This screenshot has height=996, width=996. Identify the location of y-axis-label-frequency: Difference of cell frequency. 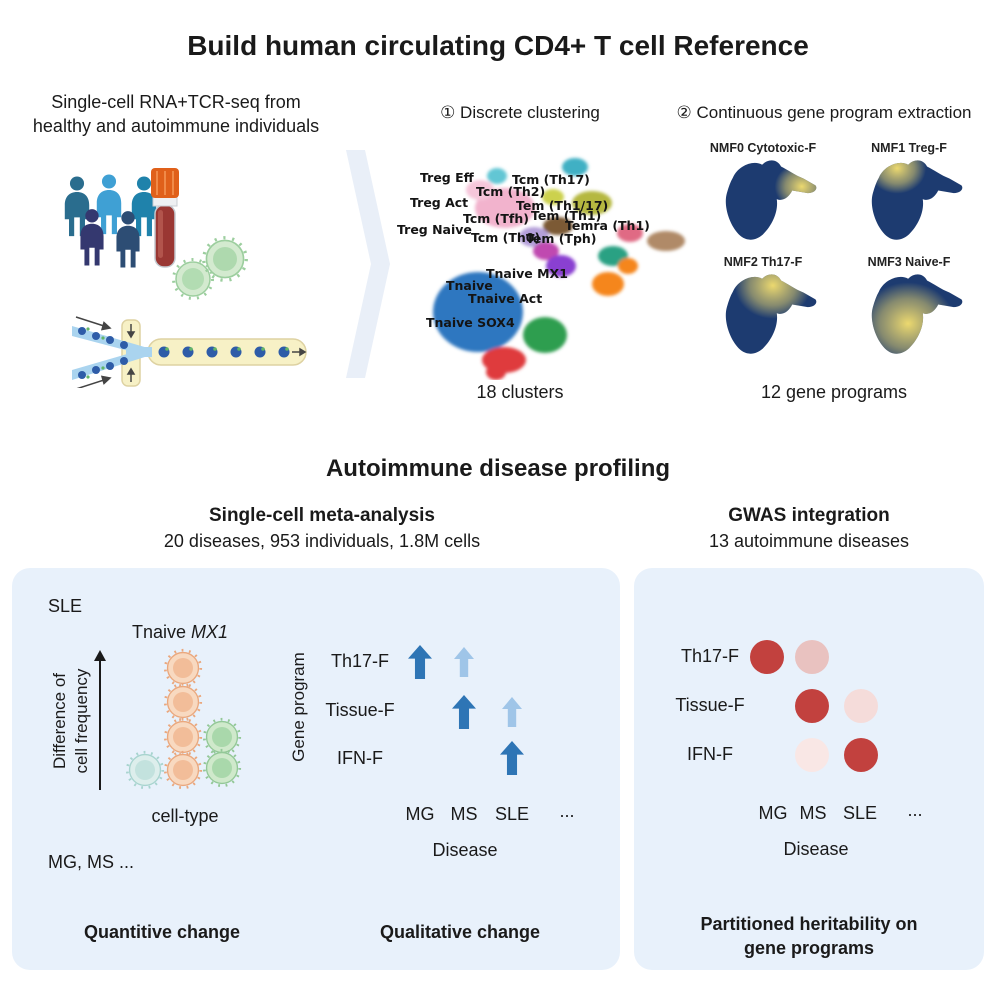
(71, 721).